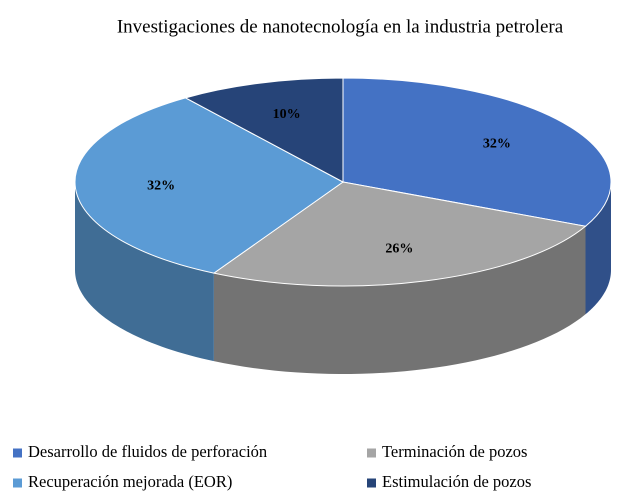 The width and height of the screenshot is (641, 498). What do you see at coordinates (147, 451) in the screenshot?
I see `legend-label: Desarrollo de fluidos de perforación` at bounding box center [147, 451].